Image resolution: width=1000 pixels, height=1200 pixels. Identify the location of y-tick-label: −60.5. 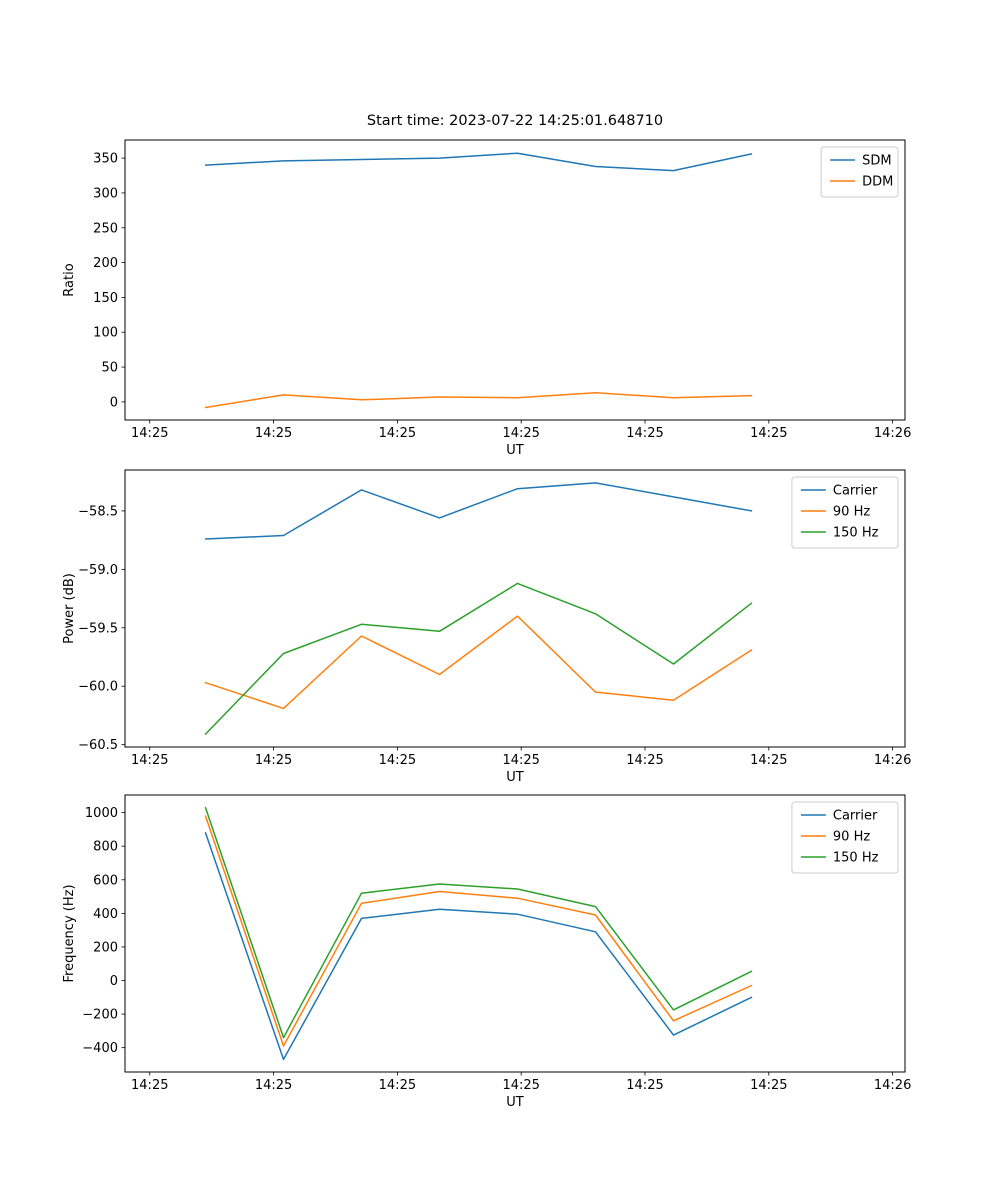
(98, 745).